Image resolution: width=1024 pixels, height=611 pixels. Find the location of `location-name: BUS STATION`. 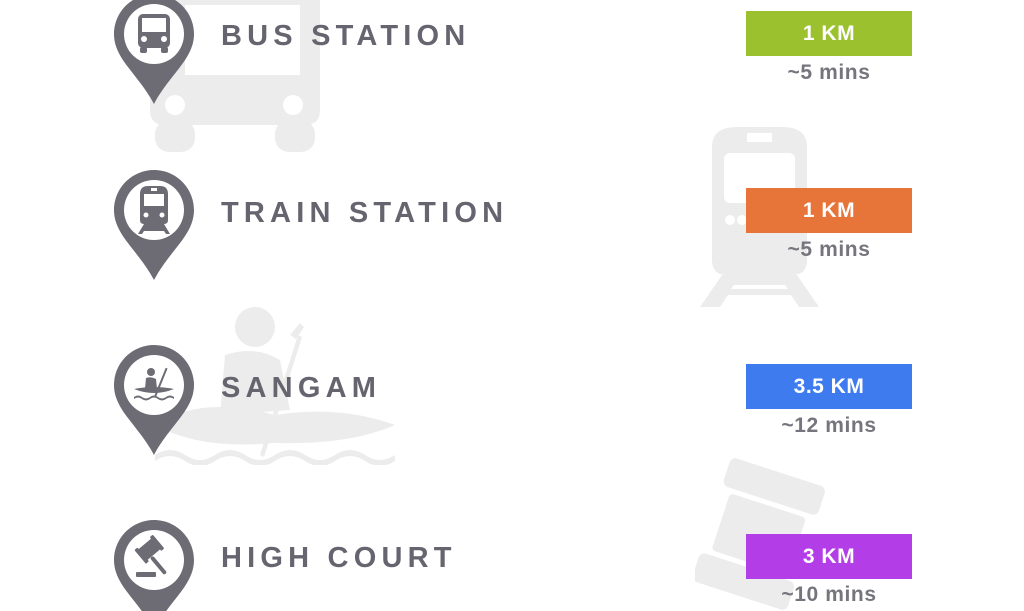

location-name: BUS STATION is located at coordinates (346, 36).